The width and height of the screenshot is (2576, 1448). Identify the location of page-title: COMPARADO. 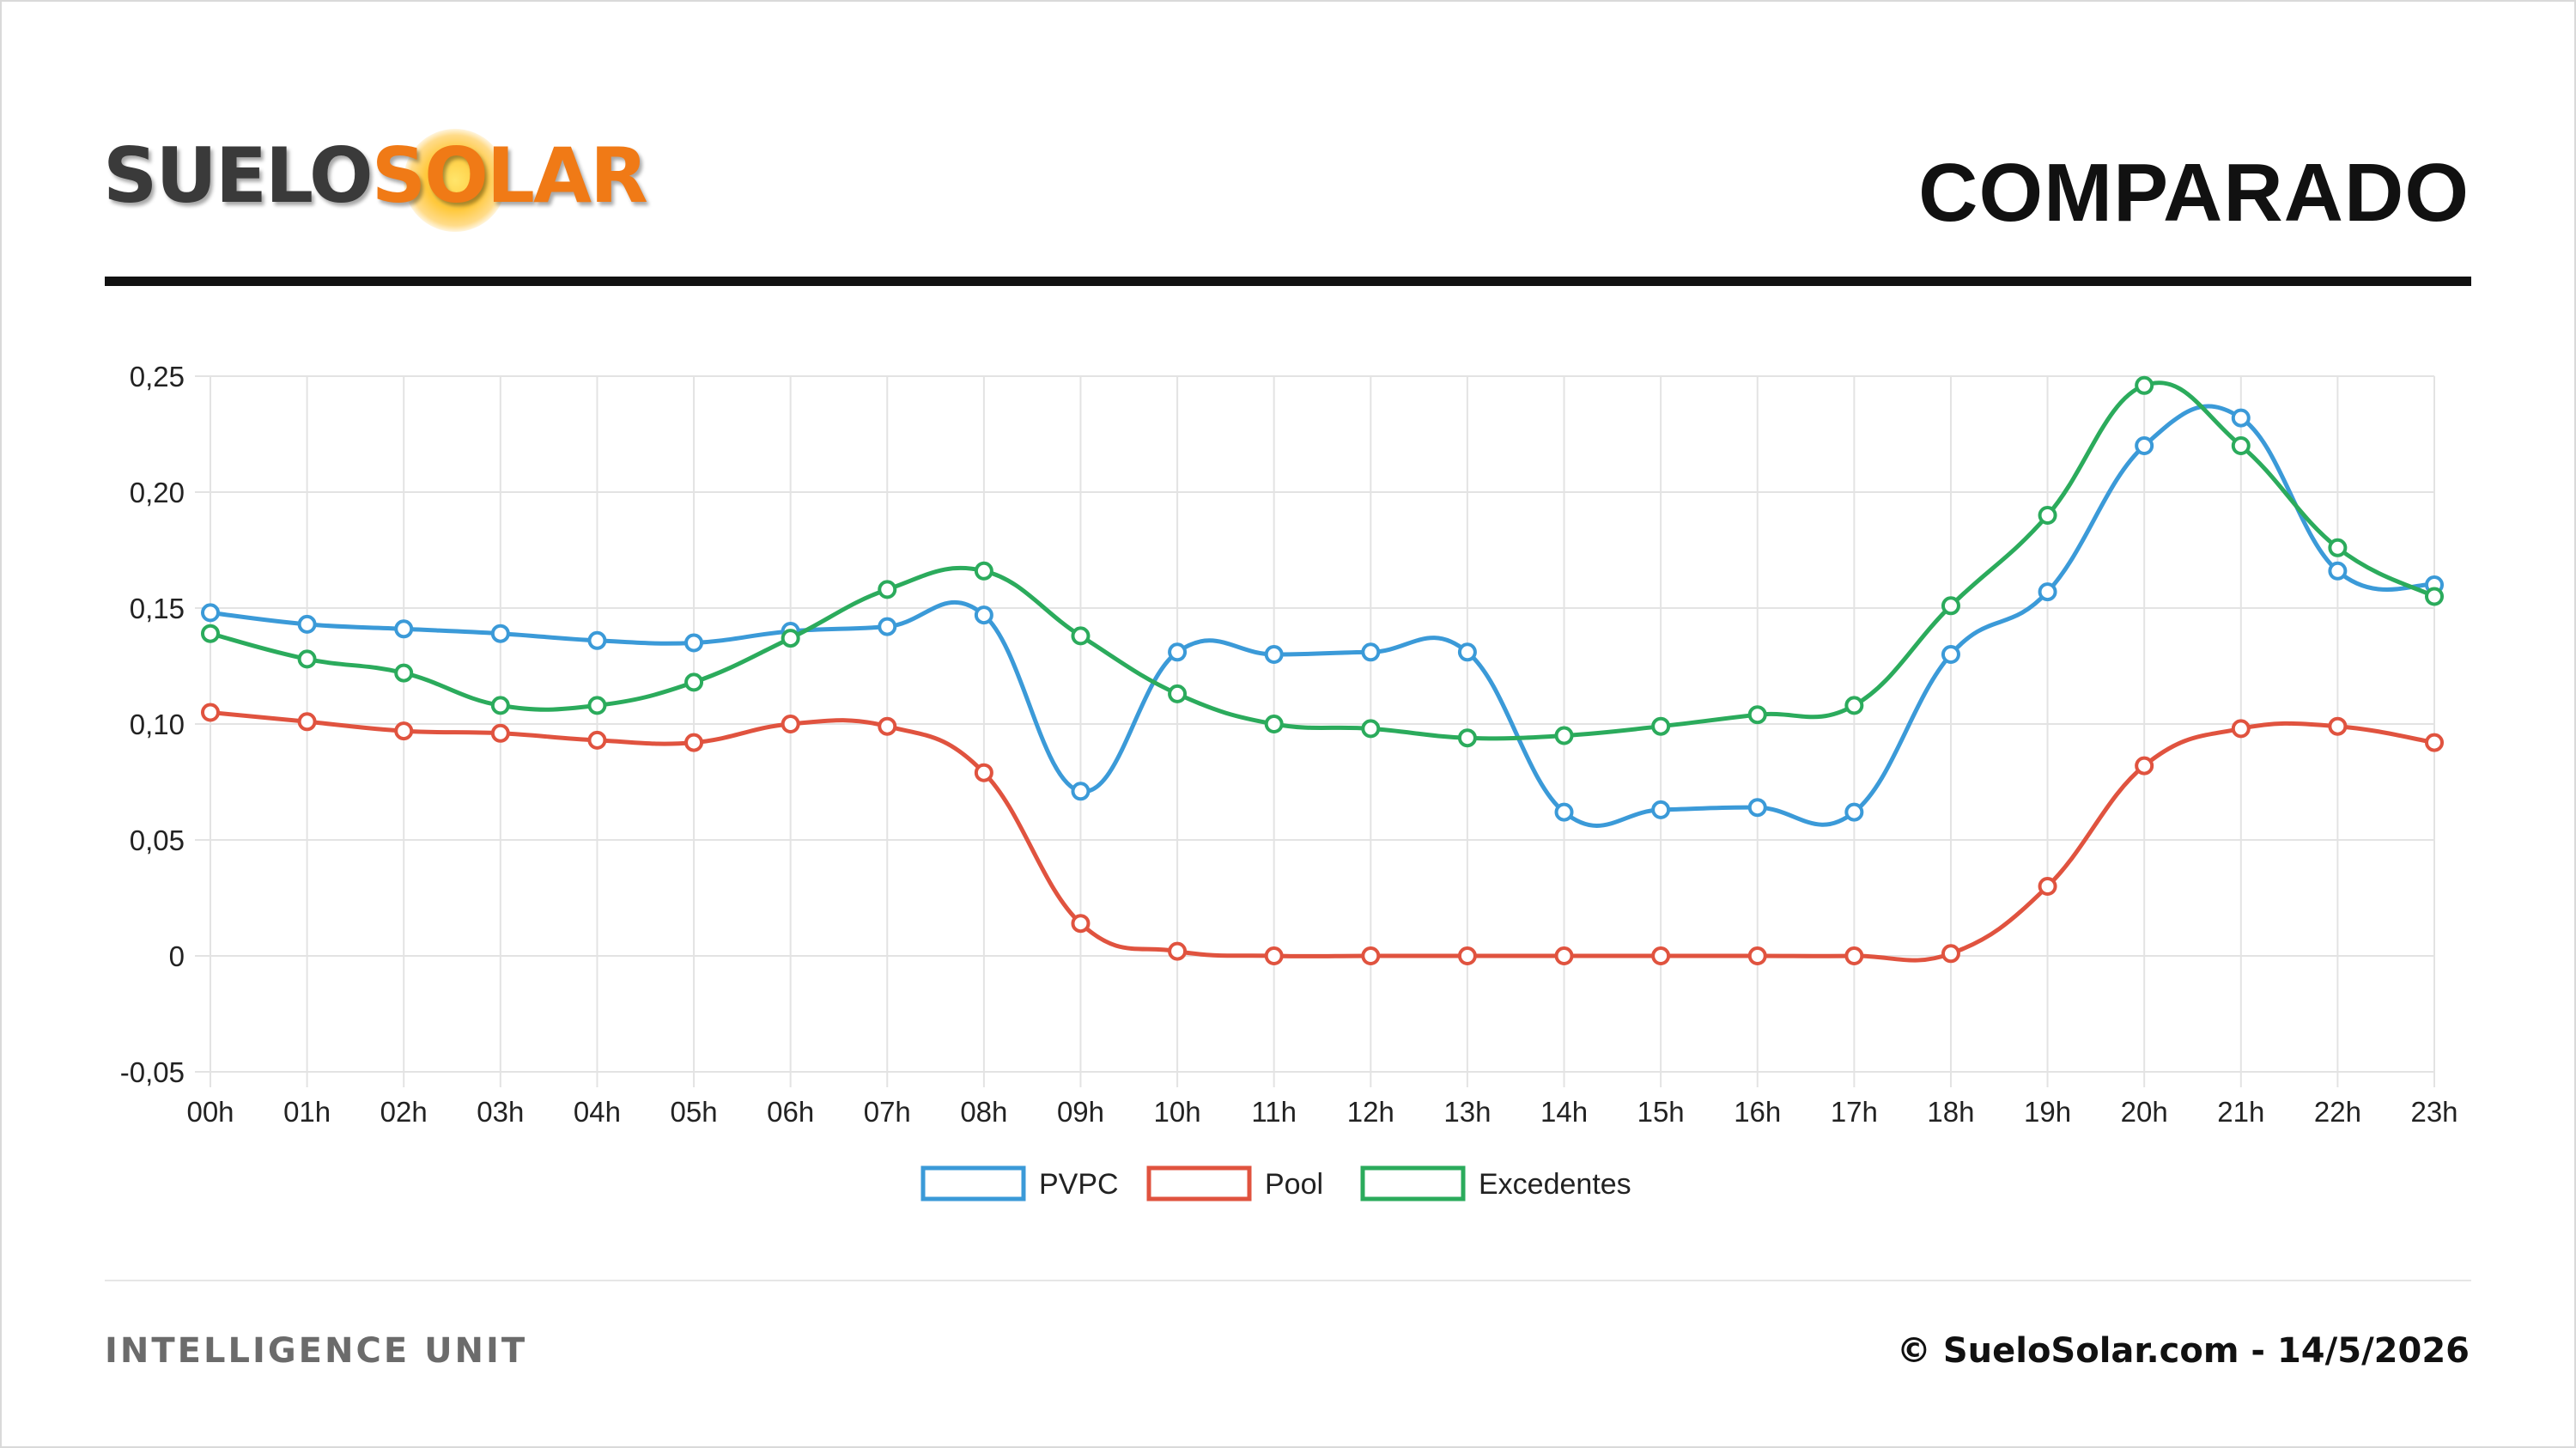
(2194, 193).